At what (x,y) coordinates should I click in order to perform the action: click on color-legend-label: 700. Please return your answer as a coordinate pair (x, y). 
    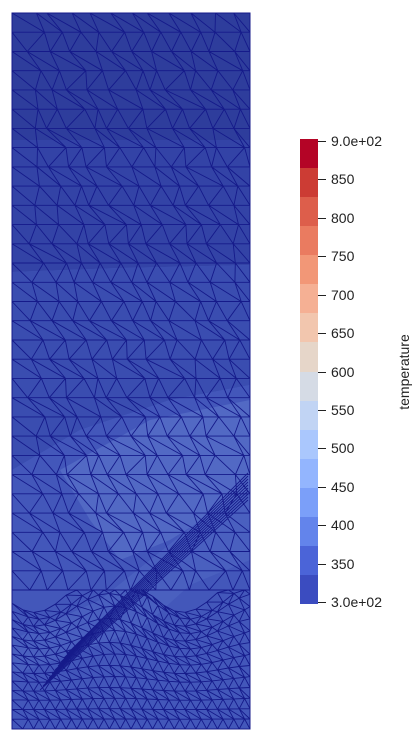
    Looking at the image, I should click on (343, 295).